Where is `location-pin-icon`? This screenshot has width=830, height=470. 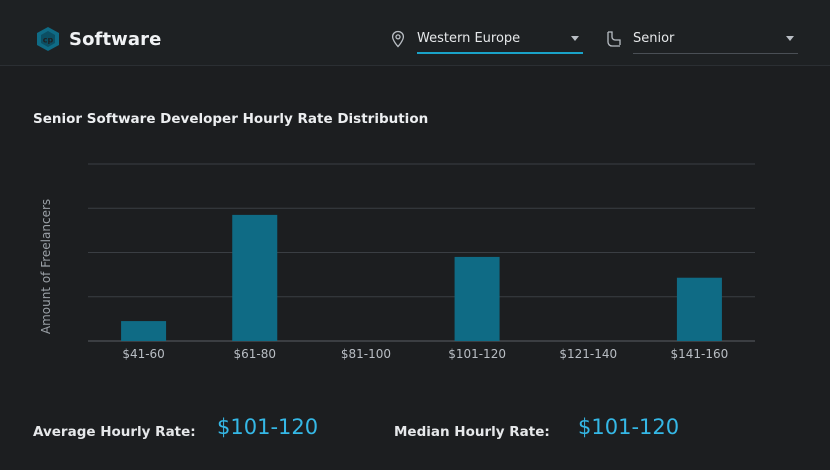
location-pin-icon is located at coordinates (398, 39).